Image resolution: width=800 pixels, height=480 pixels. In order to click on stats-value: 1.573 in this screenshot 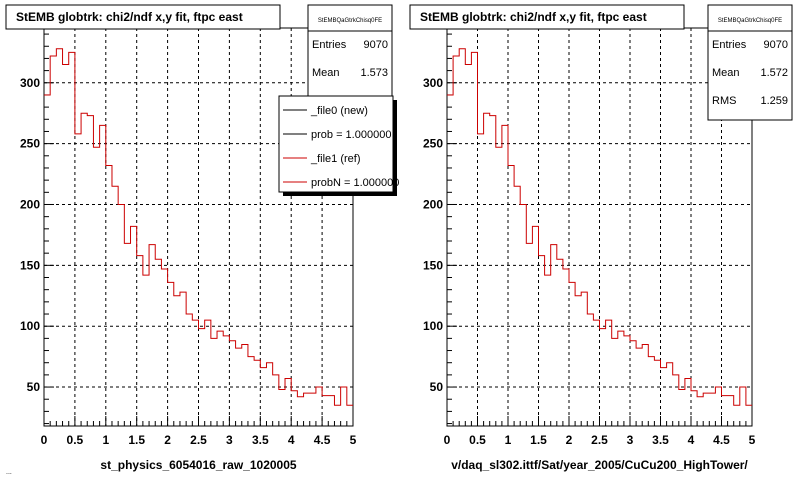, I will do `click(374, 73)`.